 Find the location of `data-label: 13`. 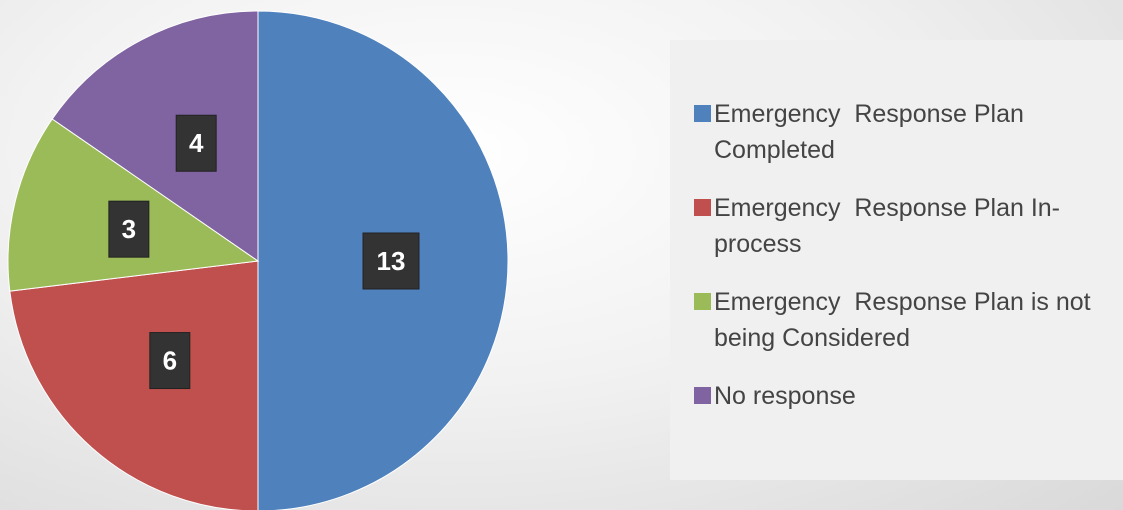

data-label: 13 is located at coordinates (391, 261).